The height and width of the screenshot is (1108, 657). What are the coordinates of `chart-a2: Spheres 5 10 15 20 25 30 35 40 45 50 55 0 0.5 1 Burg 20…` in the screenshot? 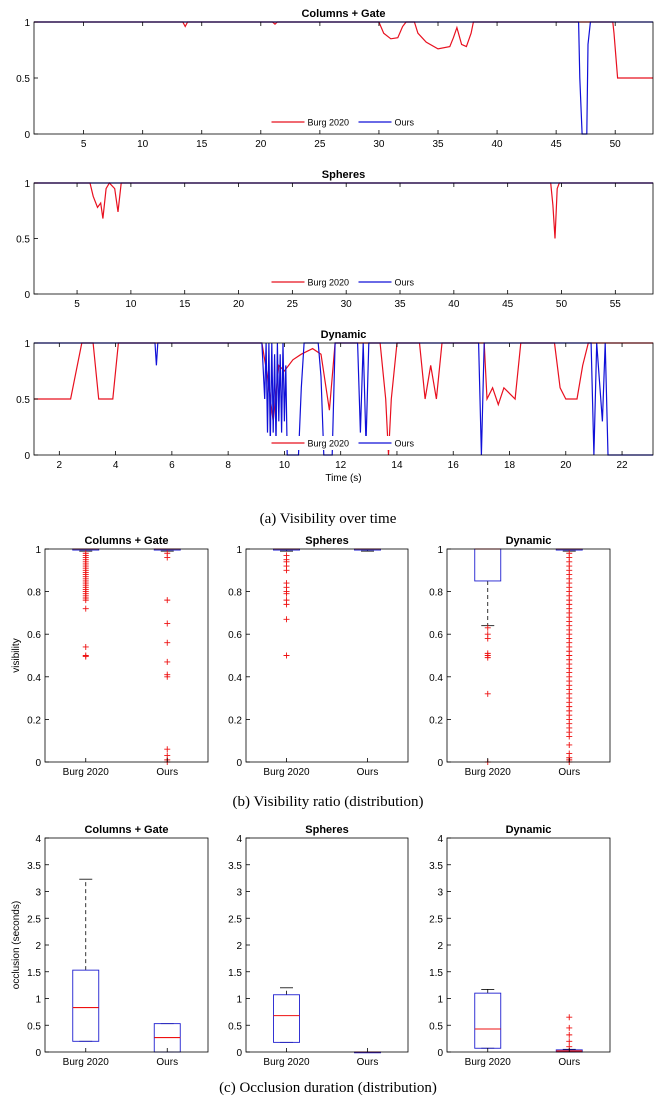 It's located at (335, 239).